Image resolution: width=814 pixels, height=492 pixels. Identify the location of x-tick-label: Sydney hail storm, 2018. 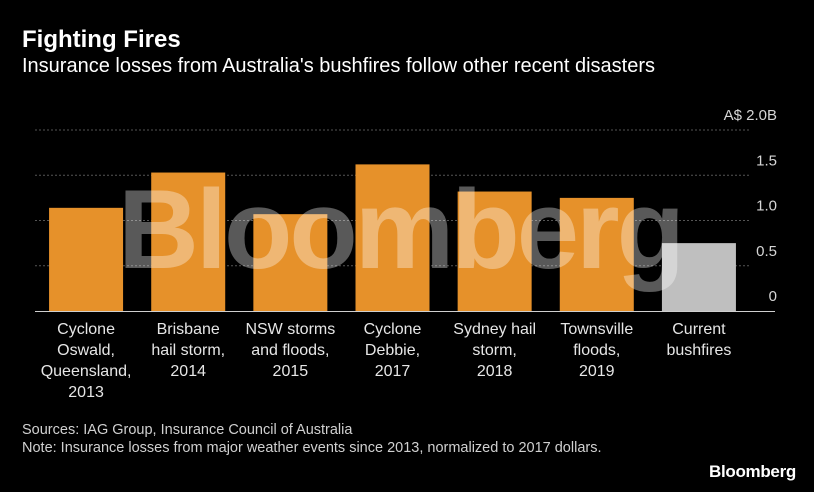
(494, 350).